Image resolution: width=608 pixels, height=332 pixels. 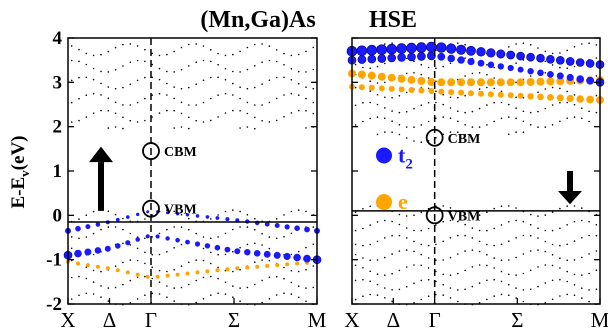 What do you see at coordinates (434, 215) in the screenshot?
I see `vbm-marker` at bounding box center [434, 215].